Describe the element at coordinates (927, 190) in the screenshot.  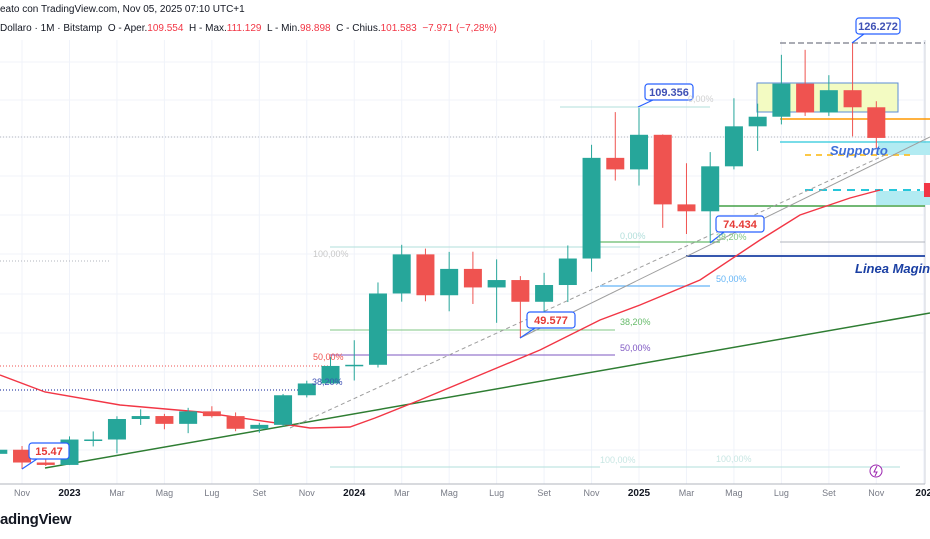
I see `price-tag` at that location.